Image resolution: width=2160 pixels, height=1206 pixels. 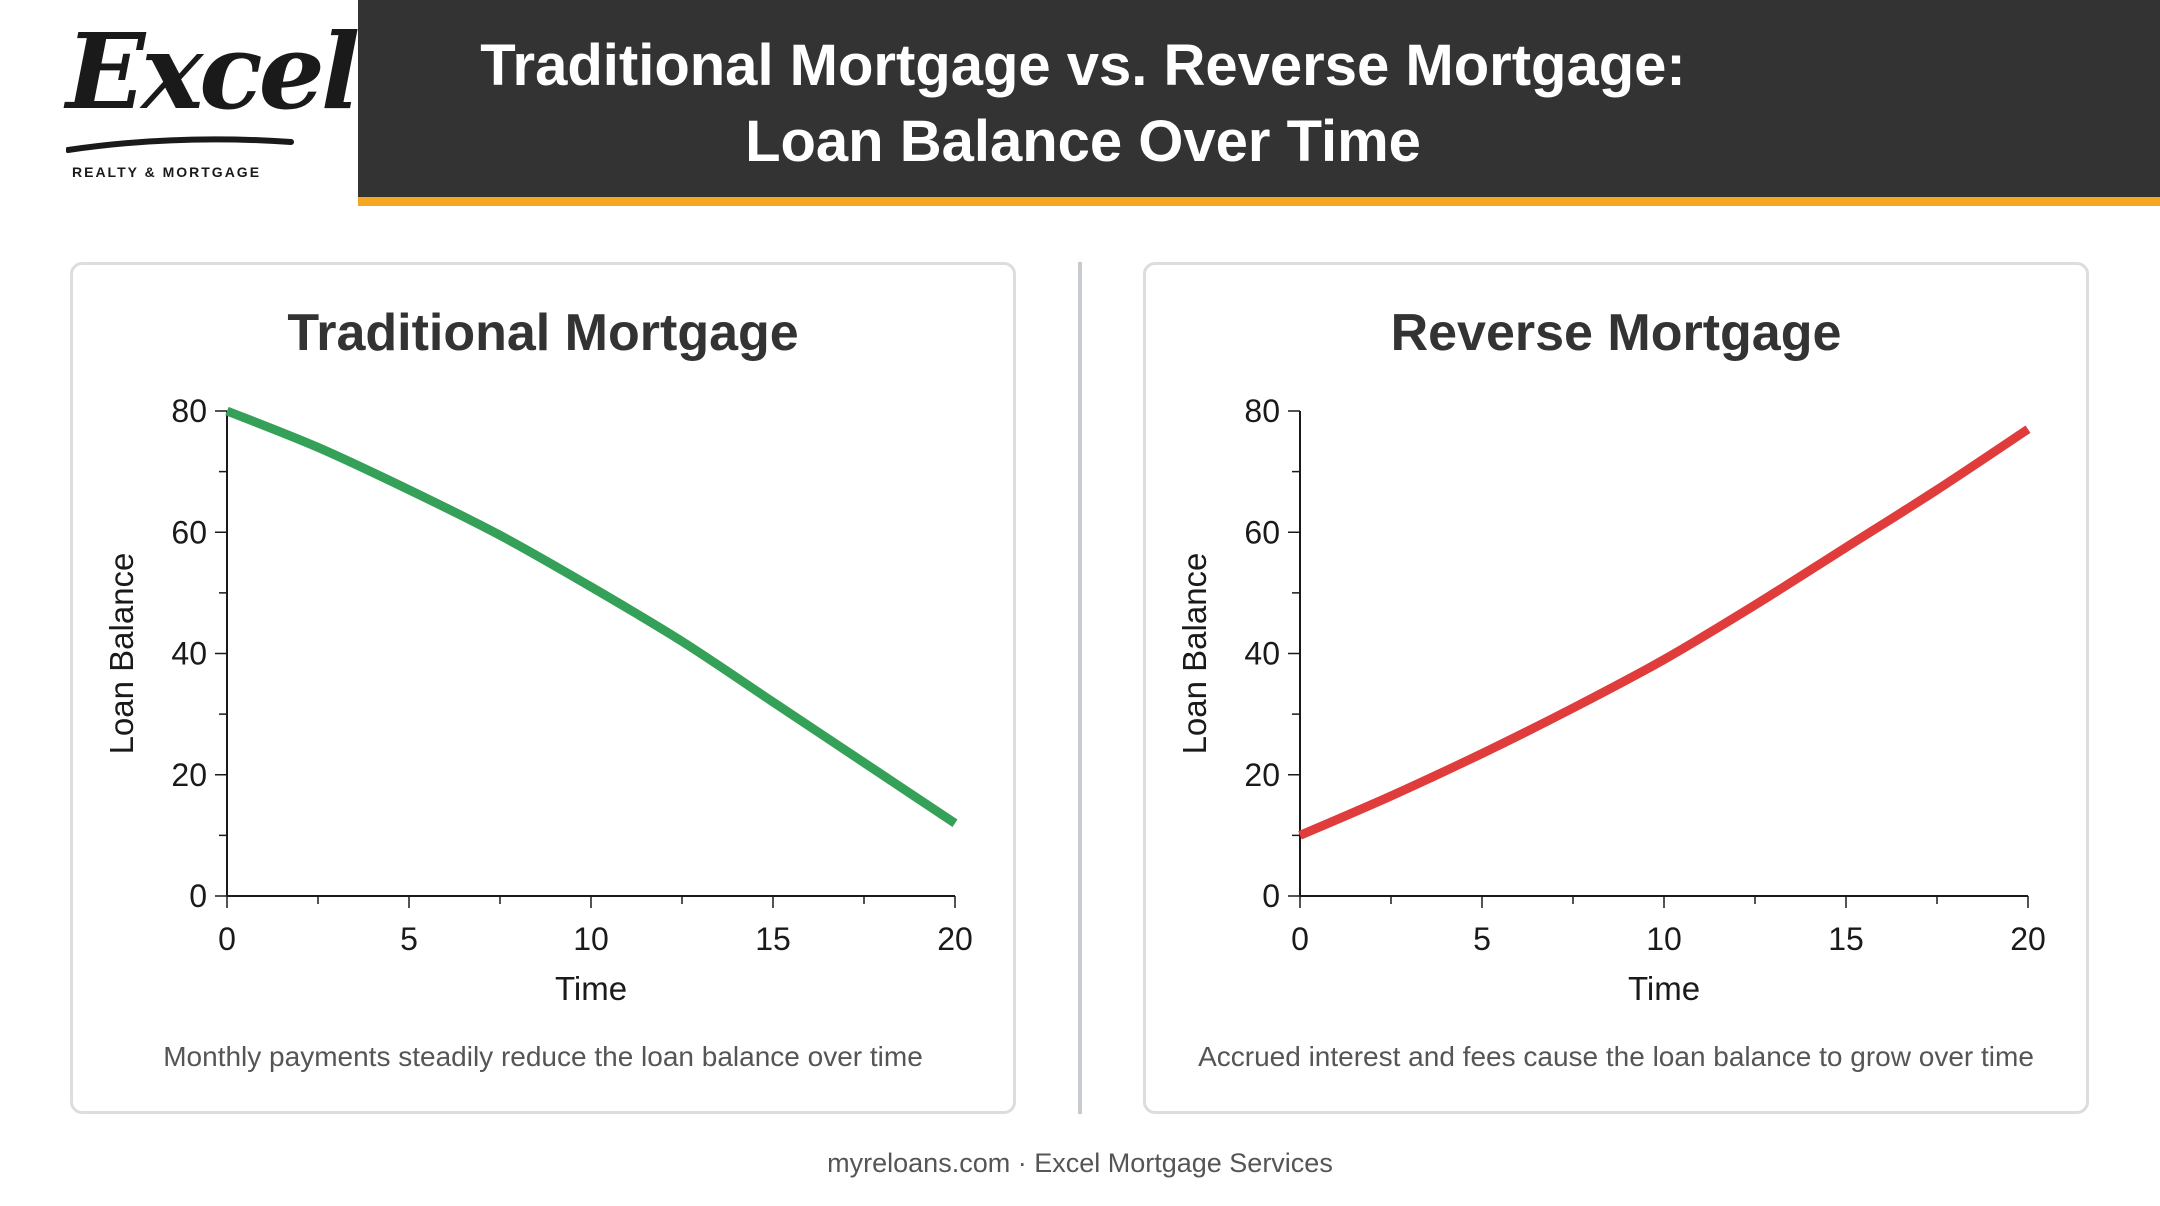 What do you see at coordinates (213, 71) in the screenshot?
I see `logo-script-text: Excel` at bounding box center [213, 71].